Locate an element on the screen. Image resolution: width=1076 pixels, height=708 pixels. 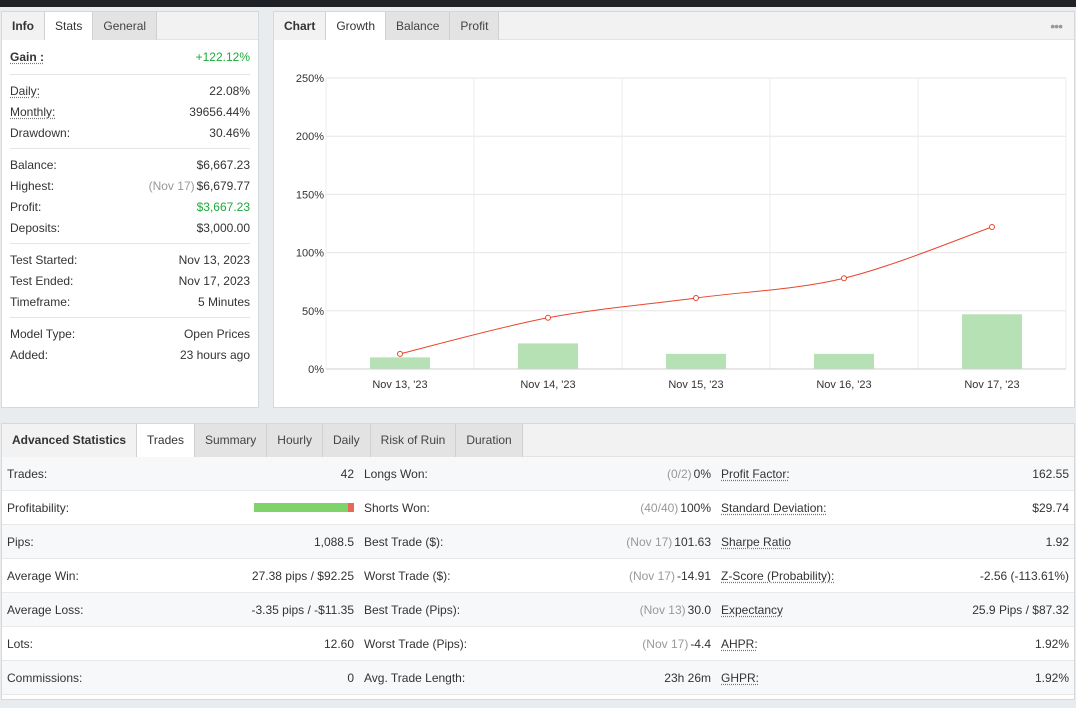
monthly-row: Monthly: 39656.44% is located at coordinates (130, 111).